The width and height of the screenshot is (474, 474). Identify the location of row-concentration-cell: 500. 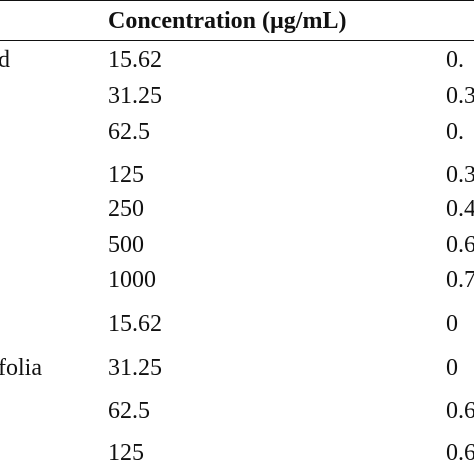
(126, 245).